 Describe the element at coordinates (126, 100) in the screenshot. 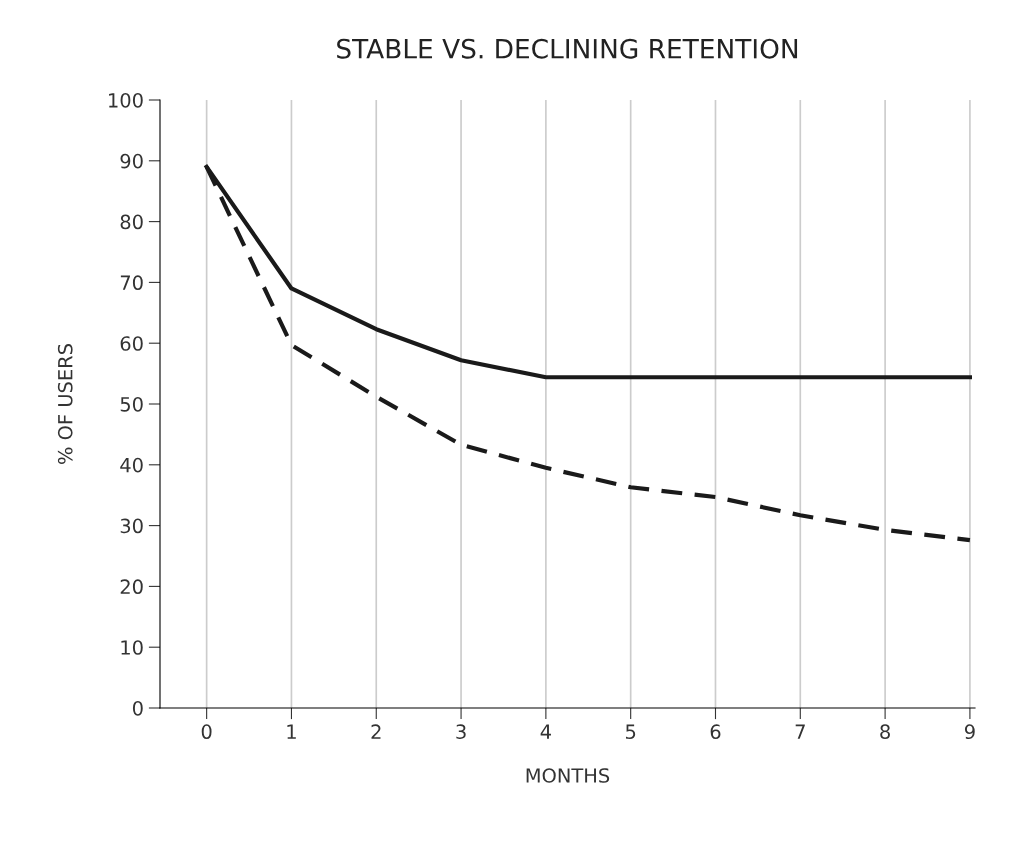

I see `y-tick-label: 100` at that location.